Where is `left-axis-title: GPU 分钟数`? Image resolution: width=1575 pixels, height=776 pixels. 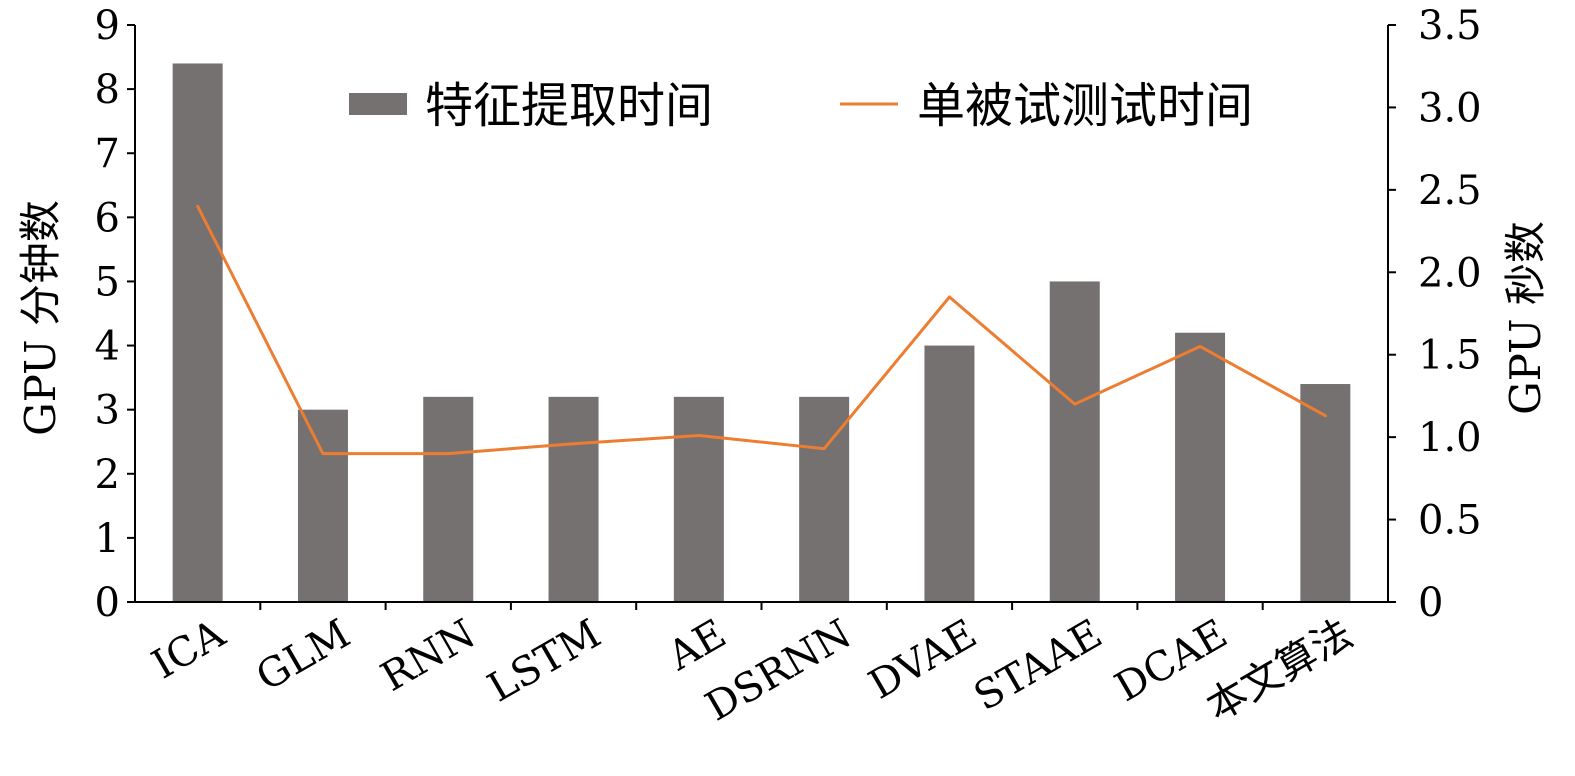 left-axis-title: GPU 分钟数 is located at coordinates (40, 318).